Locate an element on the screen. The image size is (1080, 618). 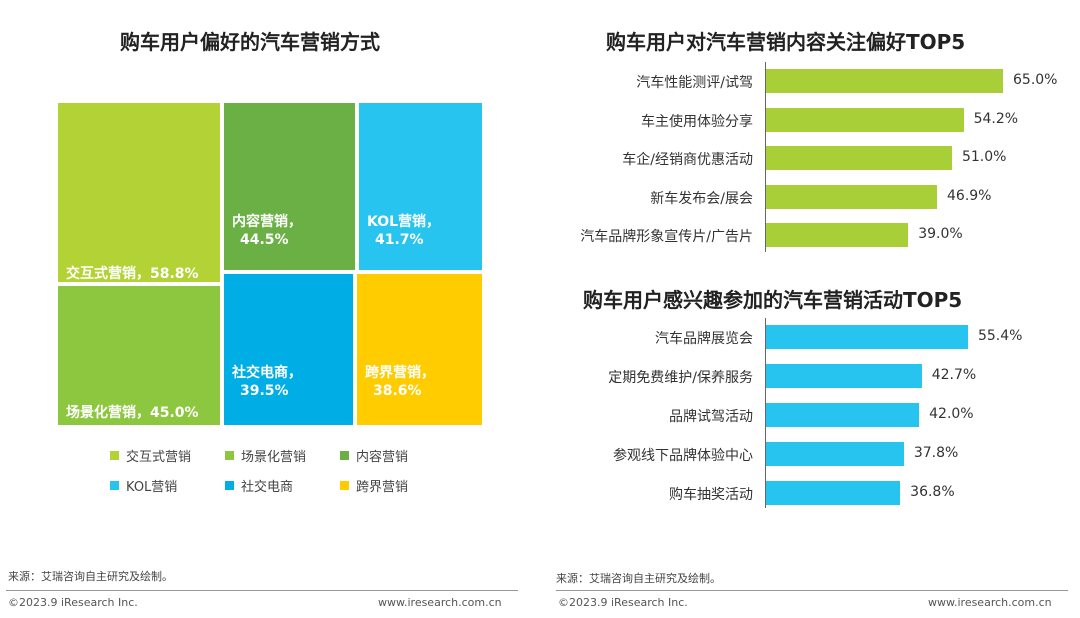
legend-label: 交互式营销 is located at coordinates (159, 457).